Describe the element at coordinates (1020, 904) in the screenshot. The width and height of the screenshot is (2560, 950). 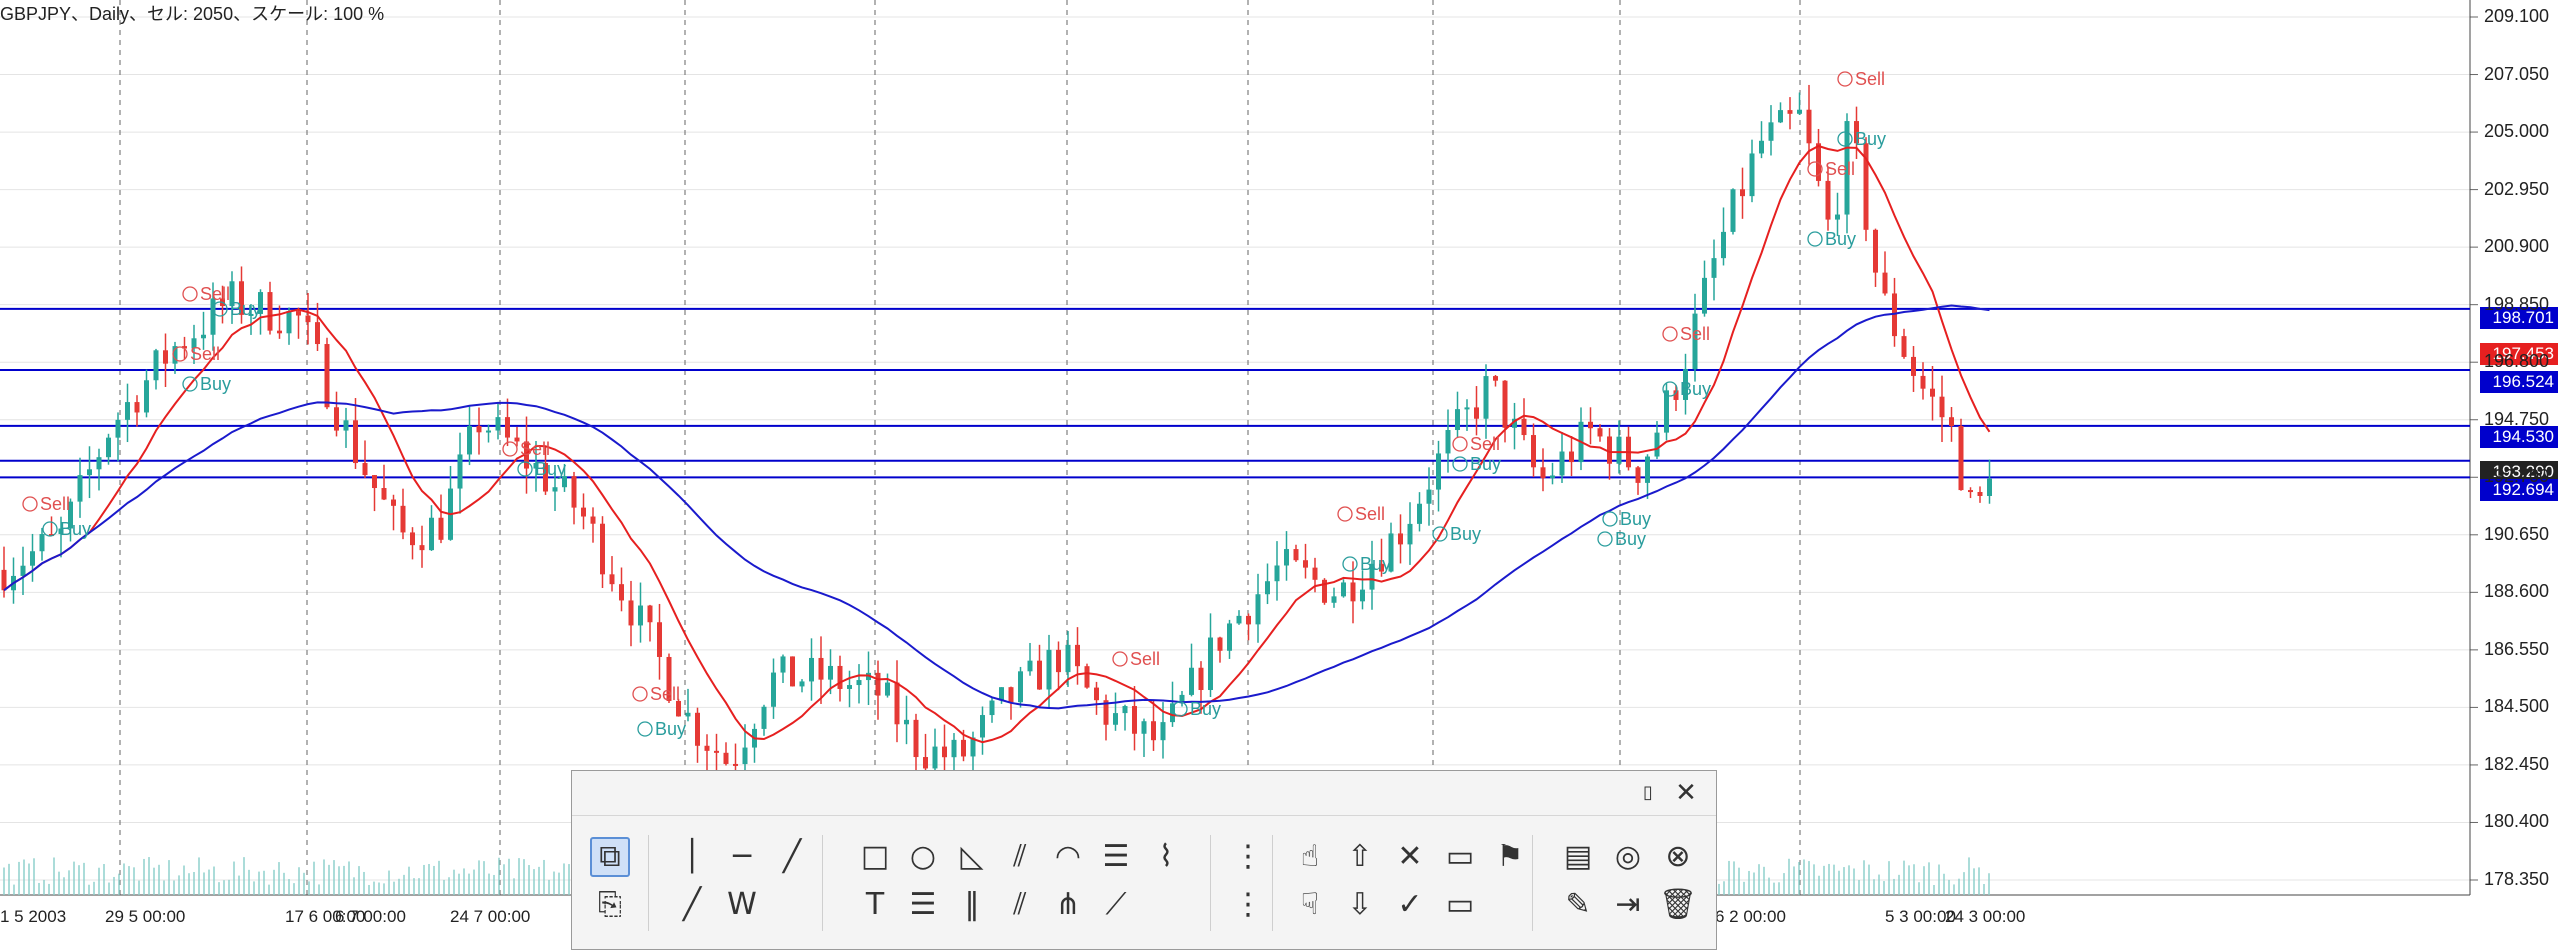
I see `fibo-time-icon: ⫽` at that location.